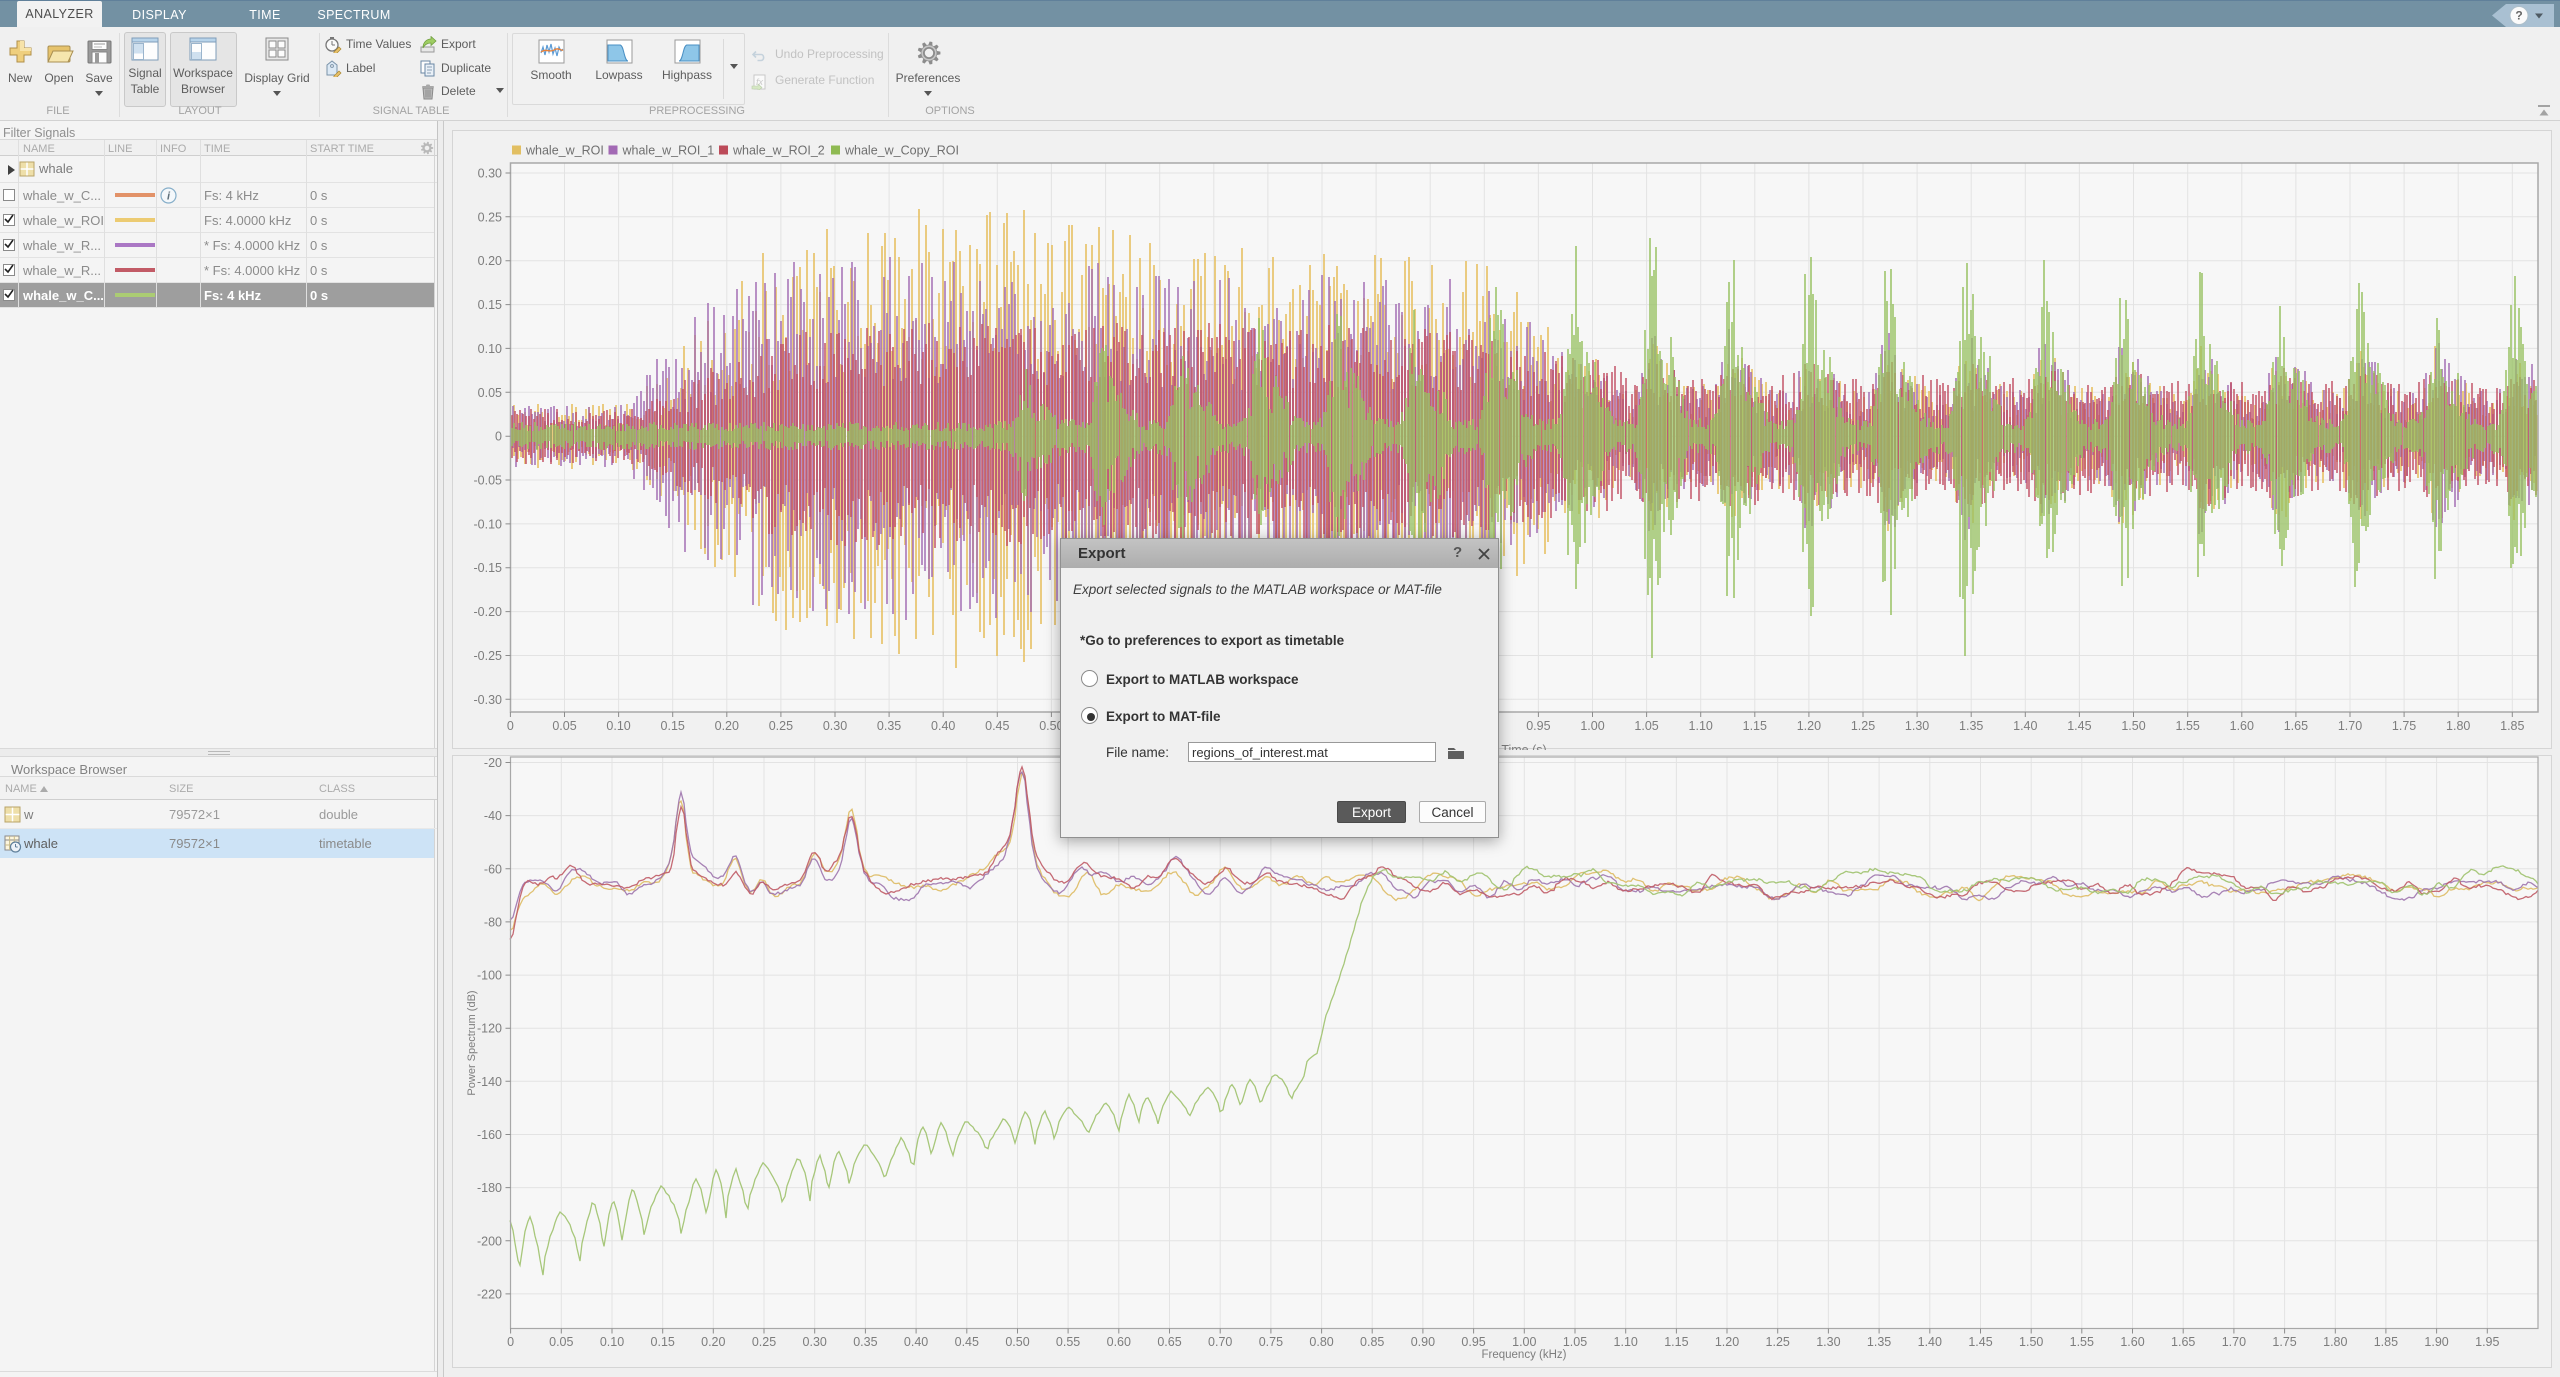  What do you see at coordinates (493, 816) in the screenshot?
I see `svg-text: -40` at bounding box center [493, 816].